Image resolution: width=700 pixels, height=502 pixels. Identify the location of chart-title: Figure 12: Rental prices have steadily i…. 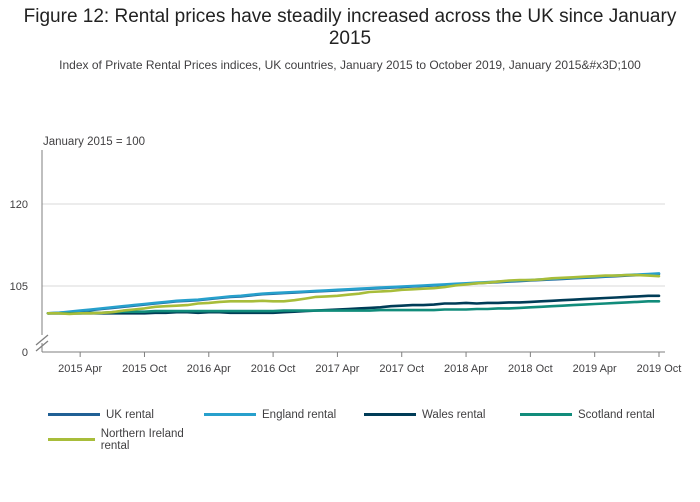
(350, 27).